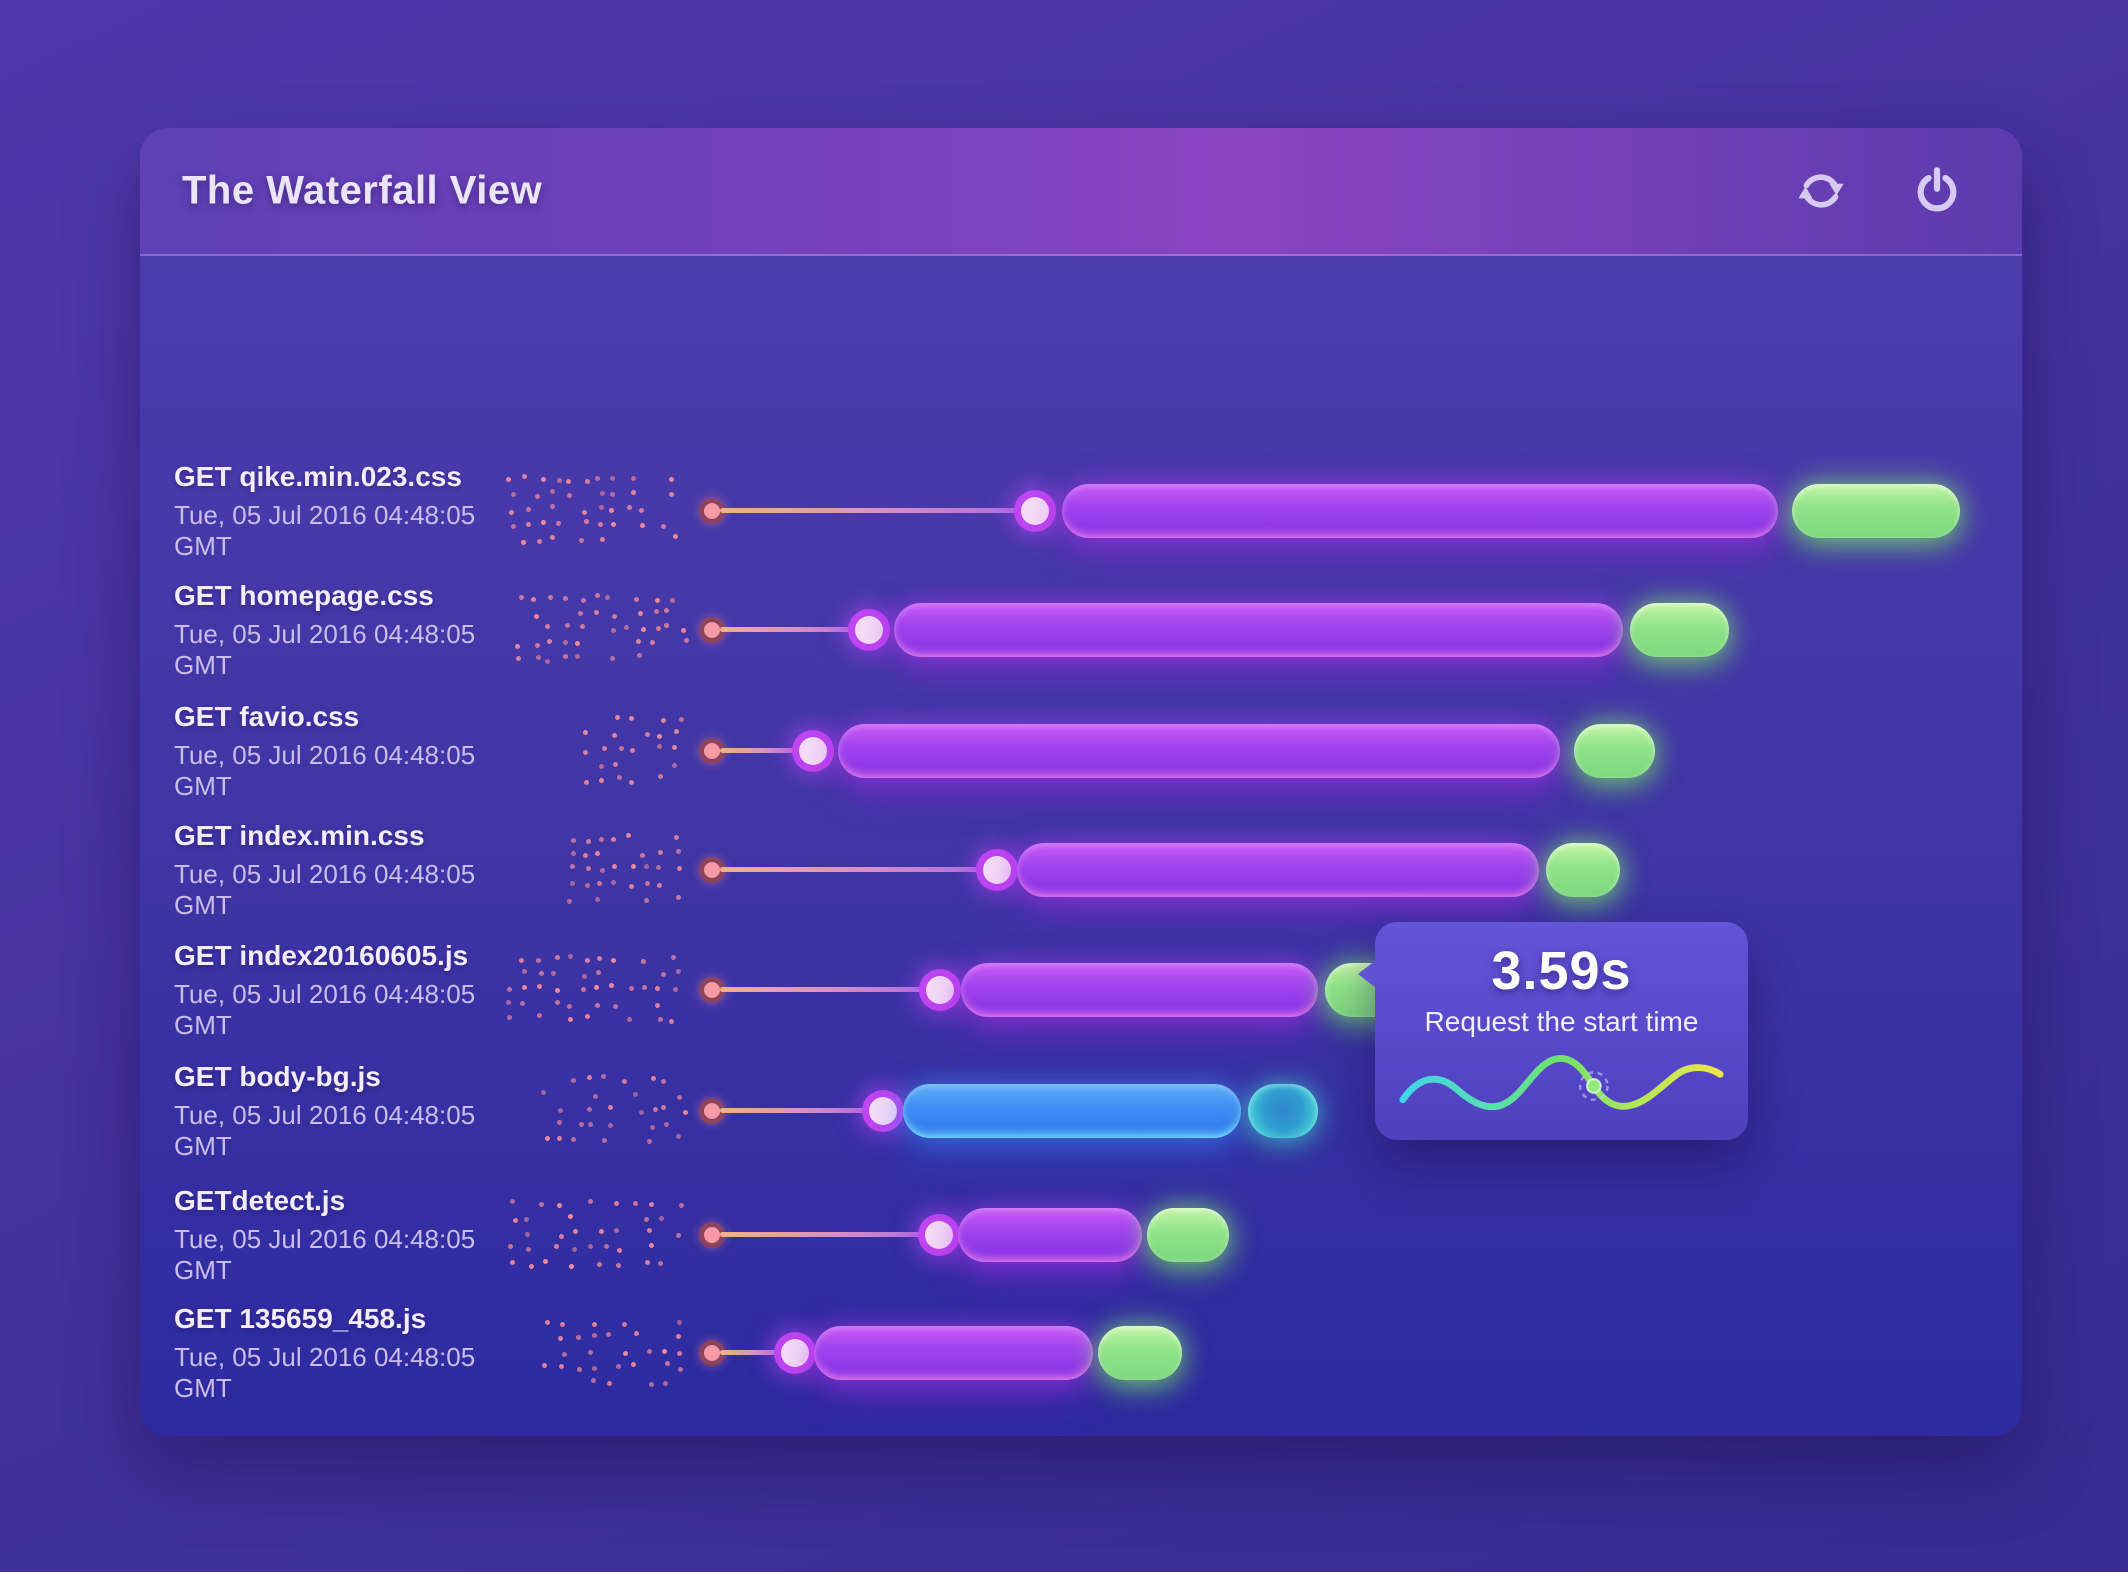  Describe the element at coordinates (1553, 1031) in the screenshot. I see `tooltip: 3.59s Request the start time` at that location.